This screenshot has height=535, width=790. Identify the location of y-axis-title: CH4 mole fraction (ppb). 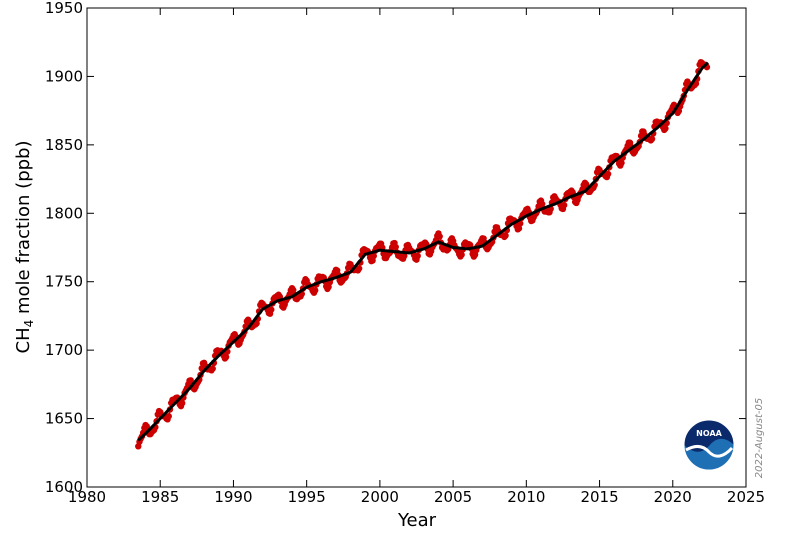
(24, 246).